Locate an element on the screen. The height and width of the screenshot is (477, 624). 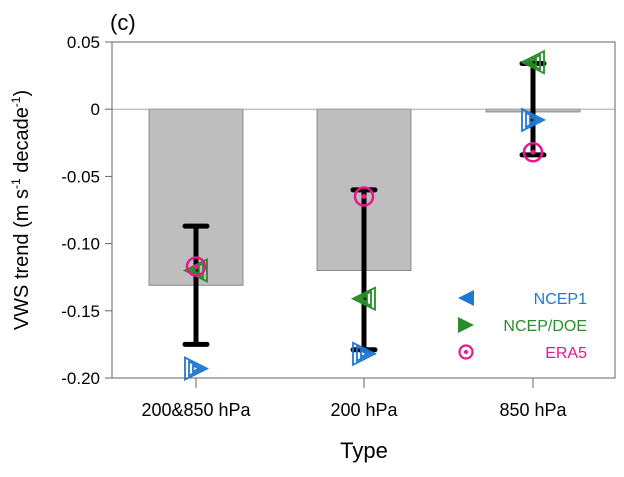
legend-icon-era5-dot is located at coordinates (466, 352).